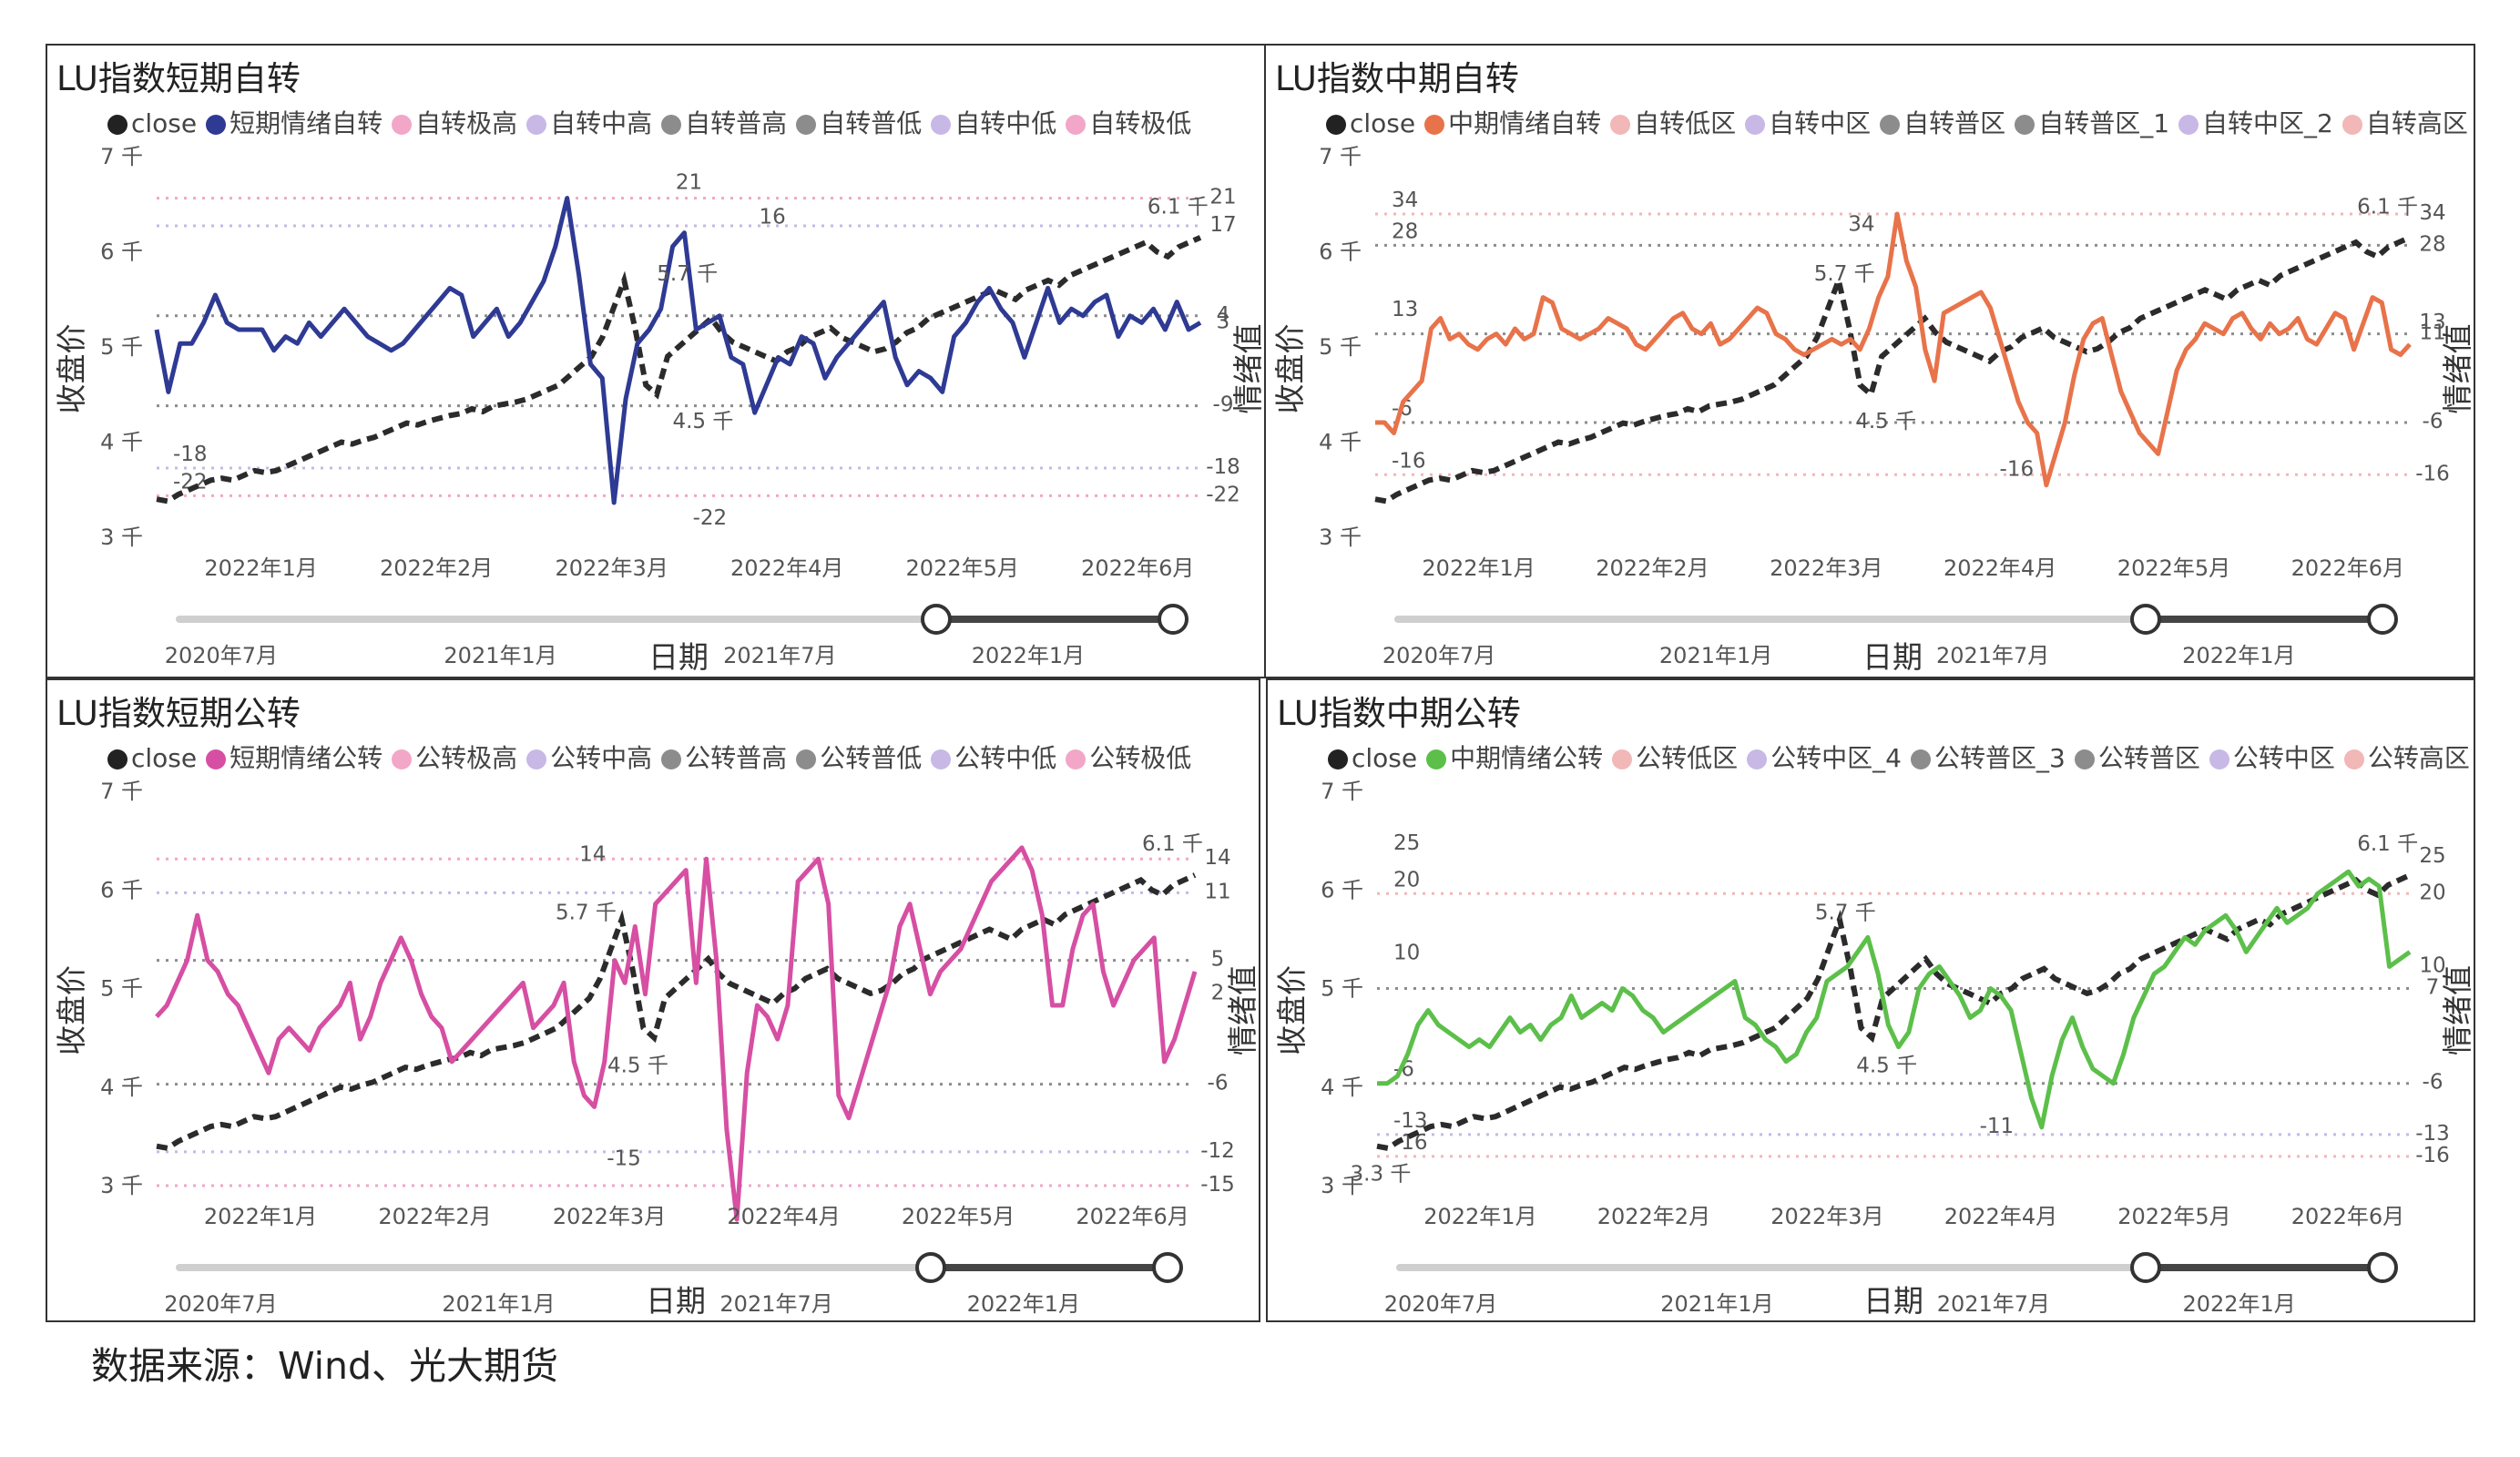  Describe the element at coordinates (1675, 757) in the screenshot. I see `legend-item: 公转低区` at that location.